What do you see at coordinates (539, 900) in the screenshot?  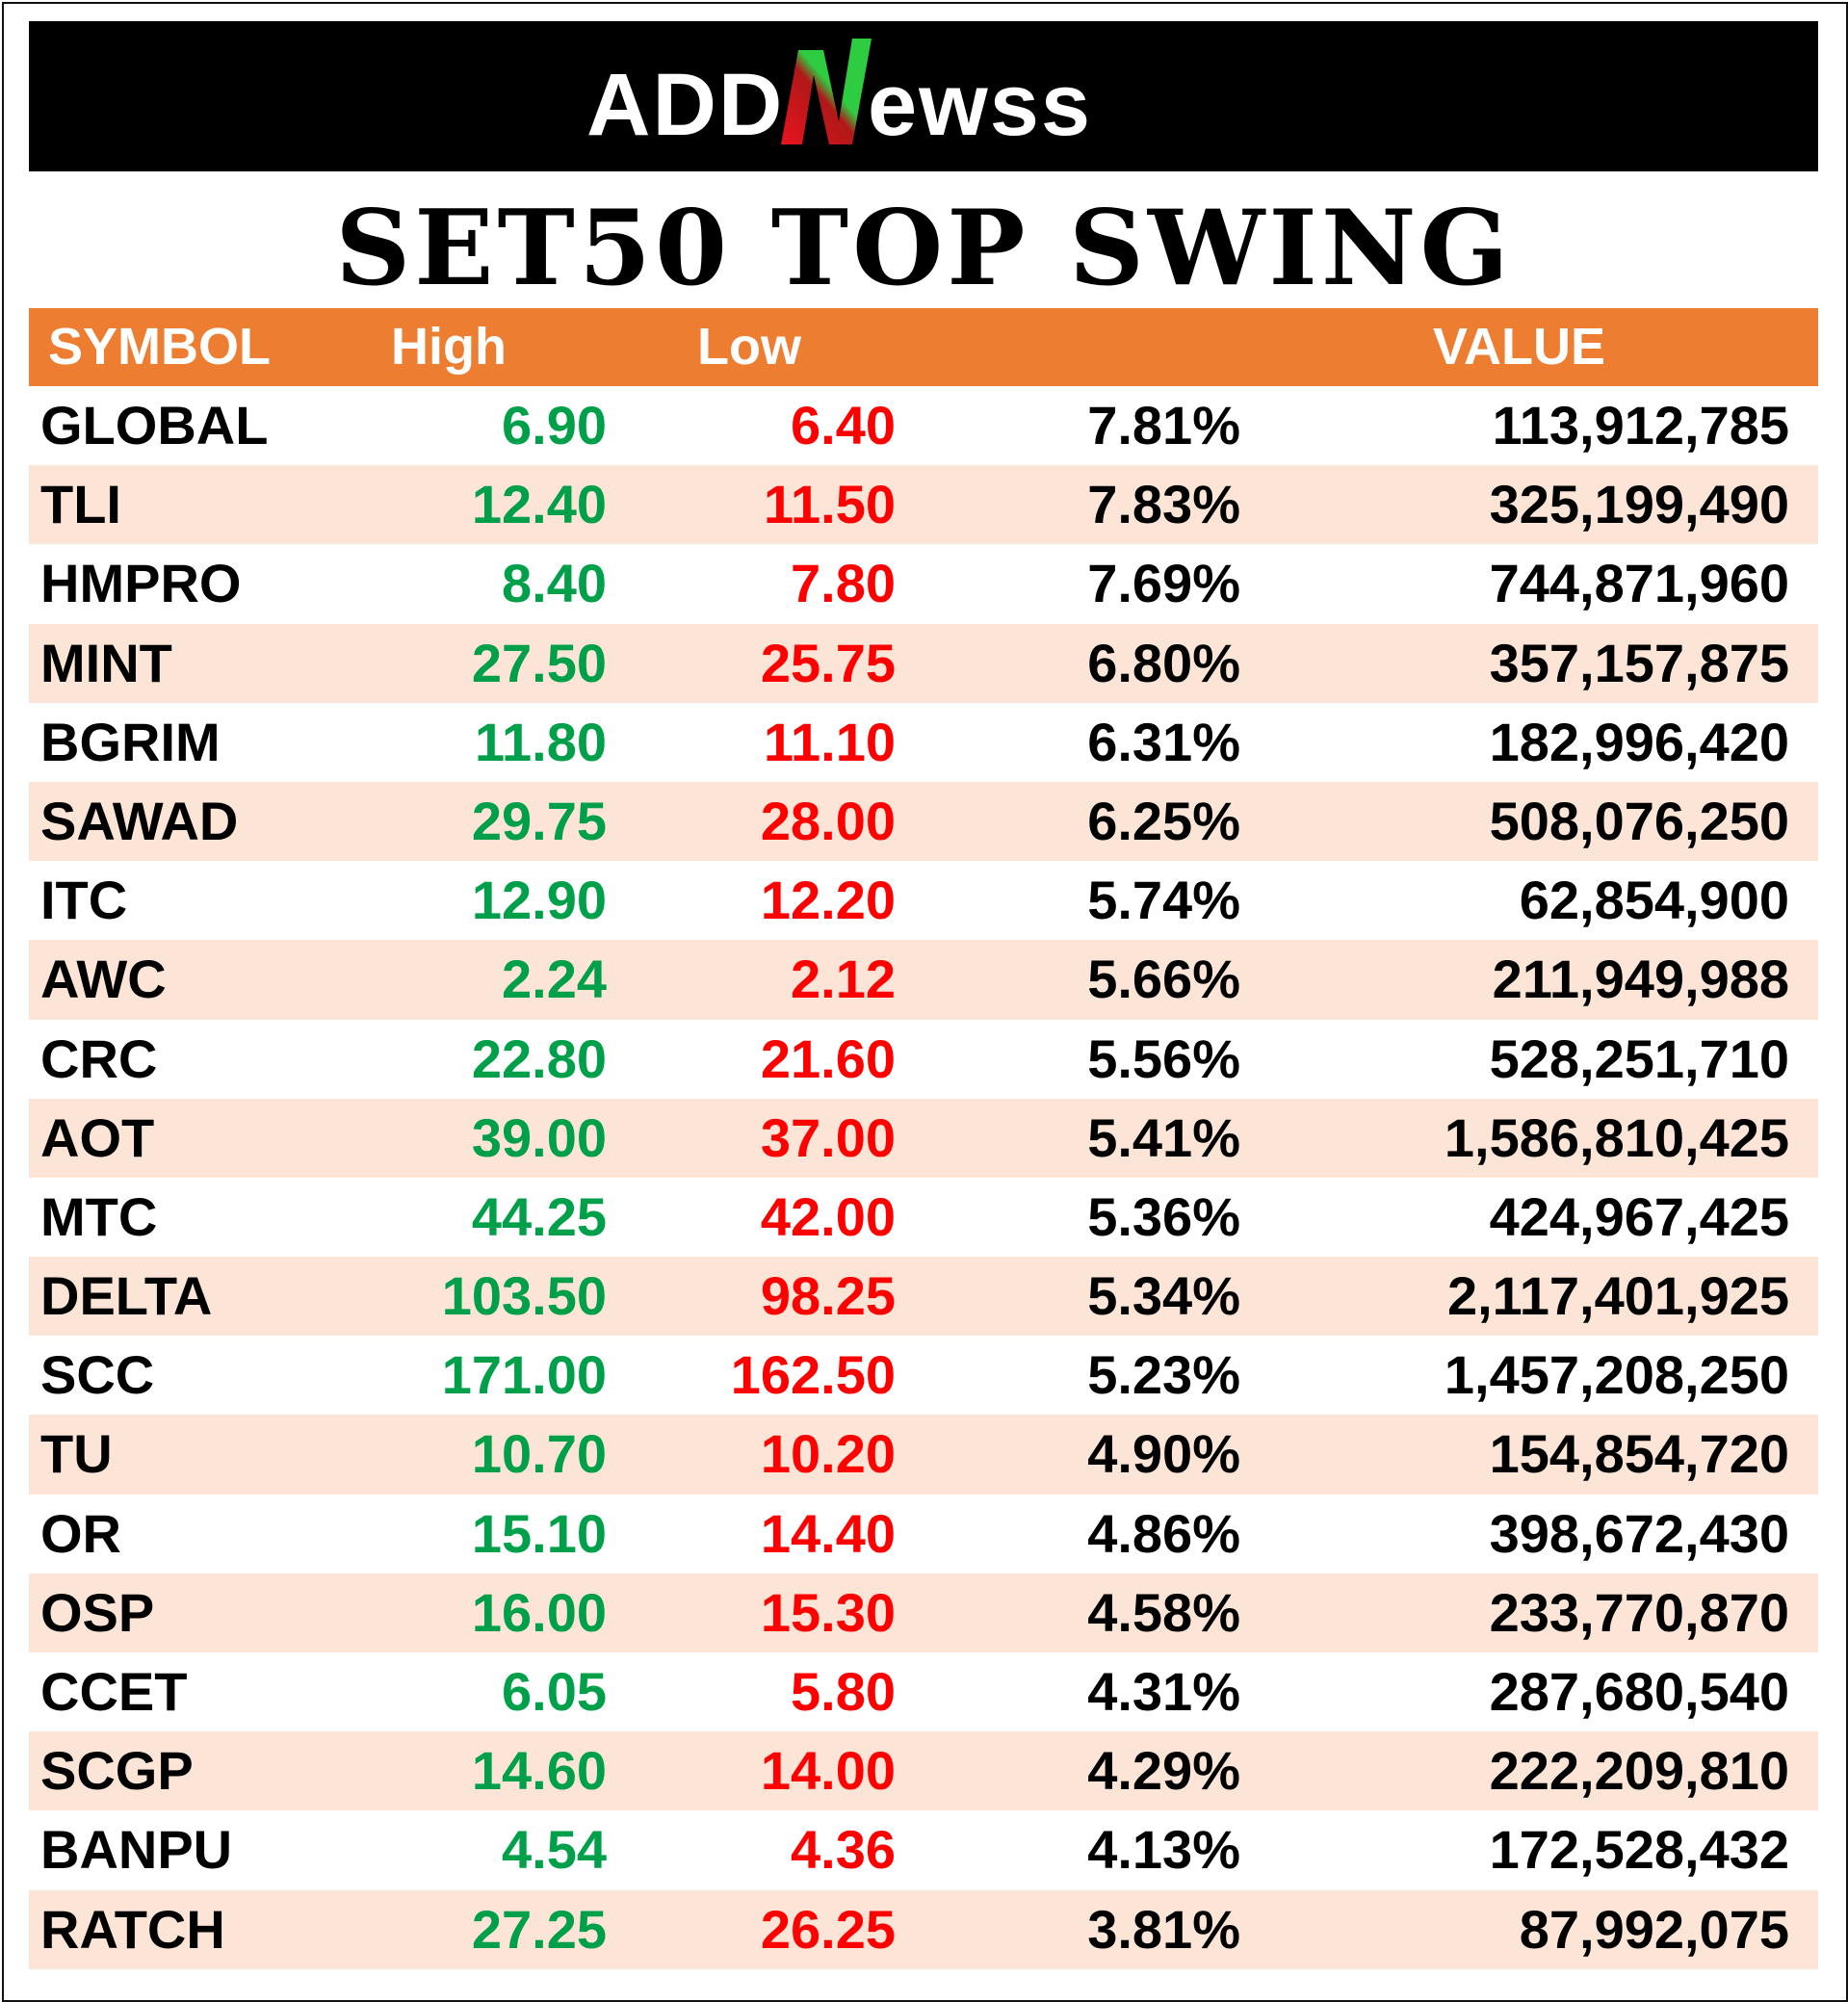 I see `high-cell: 12.90` at bounding box center [539, 900].